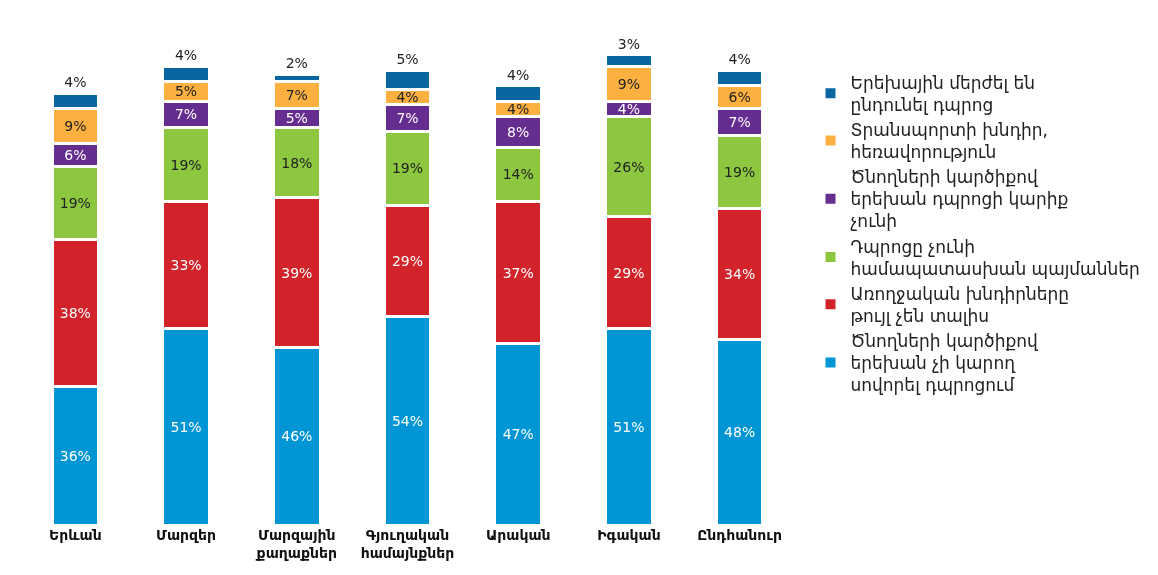 This screenshot has width=1158, height=575. I want to click on legend-label: Առողջական խնդիրները թույլ չեն տալիս, so click(960, 304).